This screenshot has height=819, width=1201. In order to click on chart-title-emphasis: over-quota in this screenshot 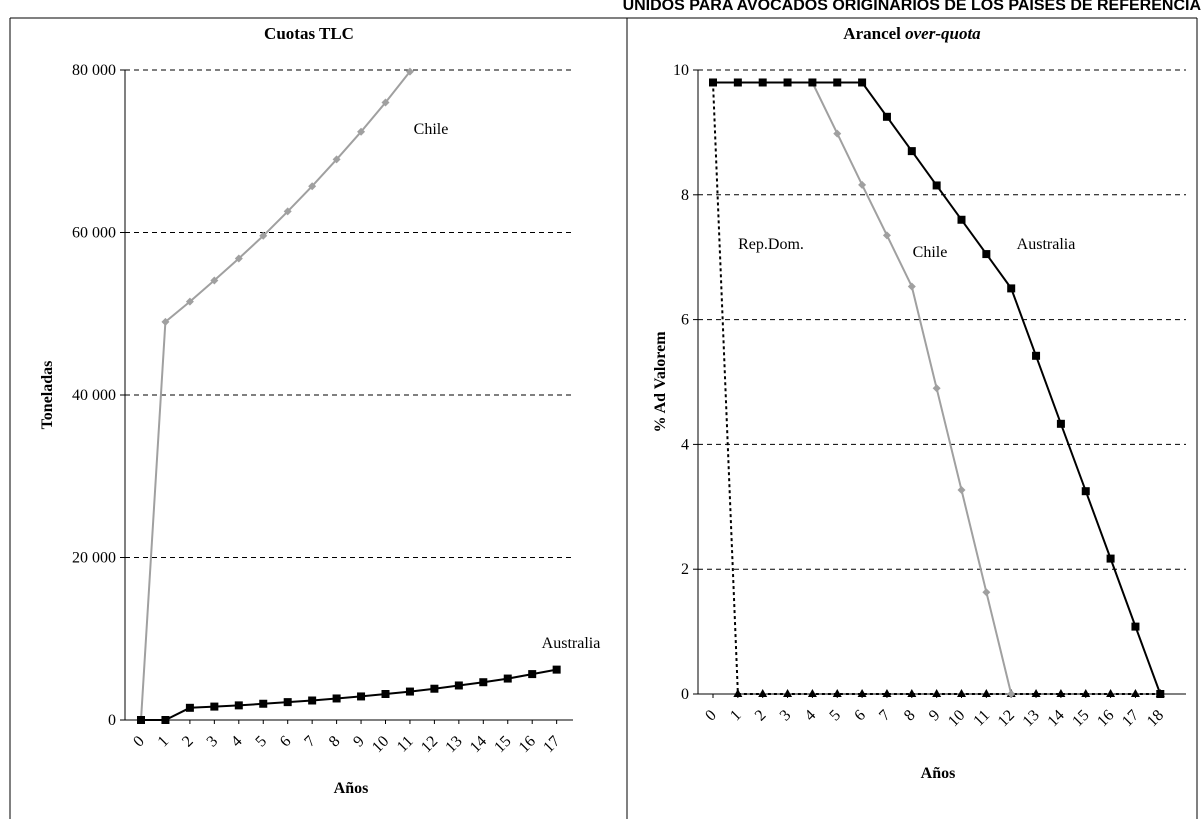, I will do `click(943, 33)`.